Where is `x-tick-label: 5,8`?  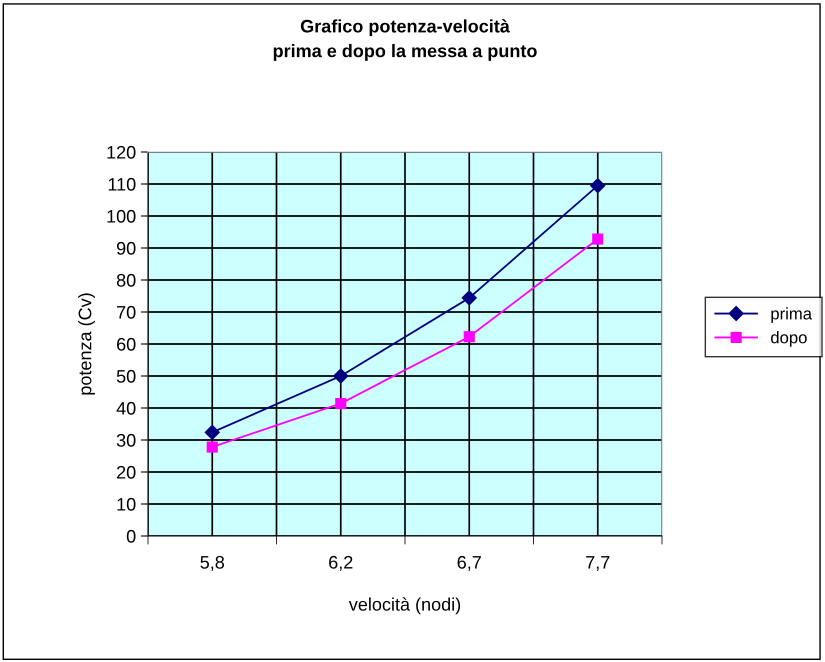
x-tick-label: 5,8 is located at coordinates (212, 563).